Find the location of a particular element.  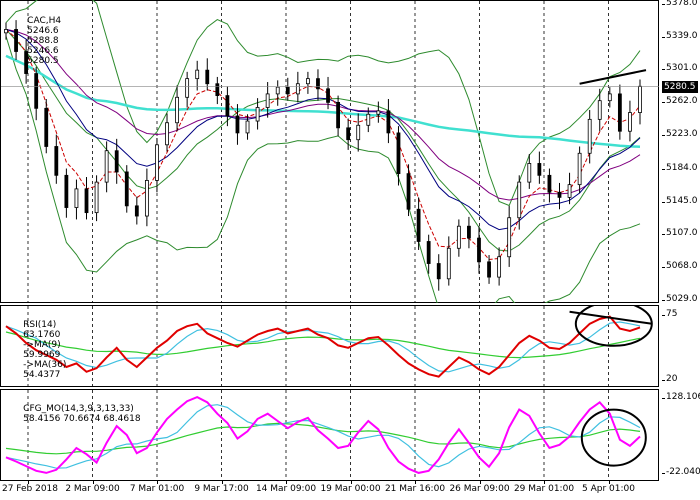

momentum-axis-label-low: -22.0406 is located at coordinates (683, 472).